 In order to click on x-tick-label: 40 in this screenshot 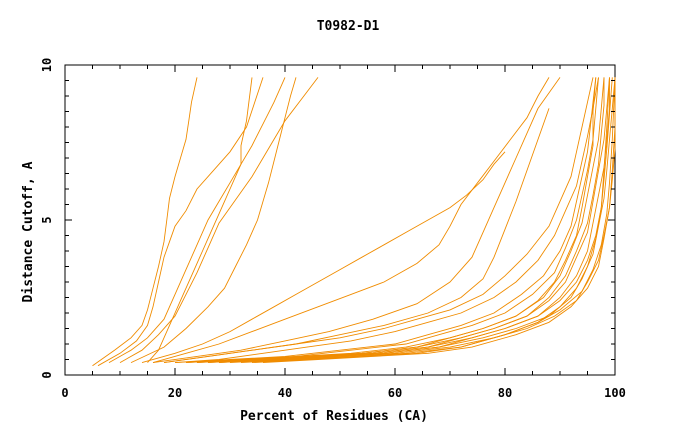, I will do `click(285, 393)`.